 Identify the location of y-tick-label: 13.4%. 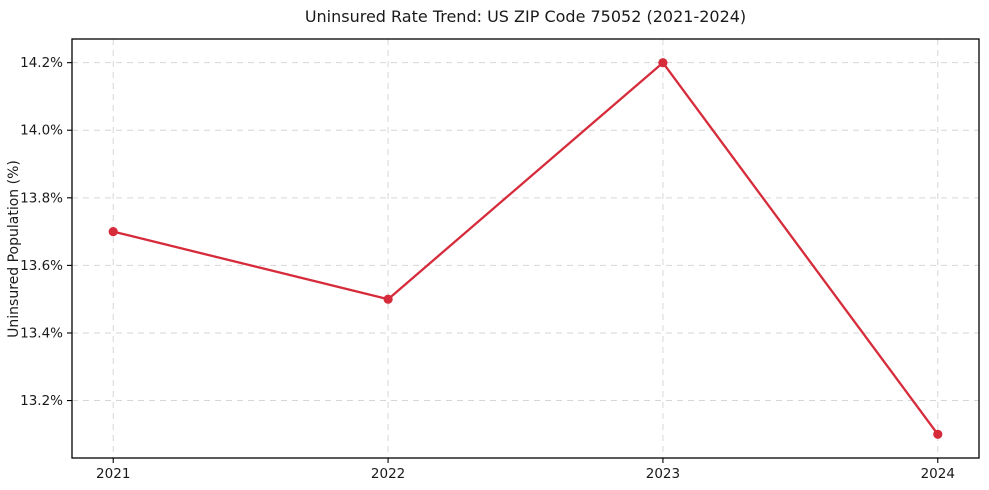
(41, 333).